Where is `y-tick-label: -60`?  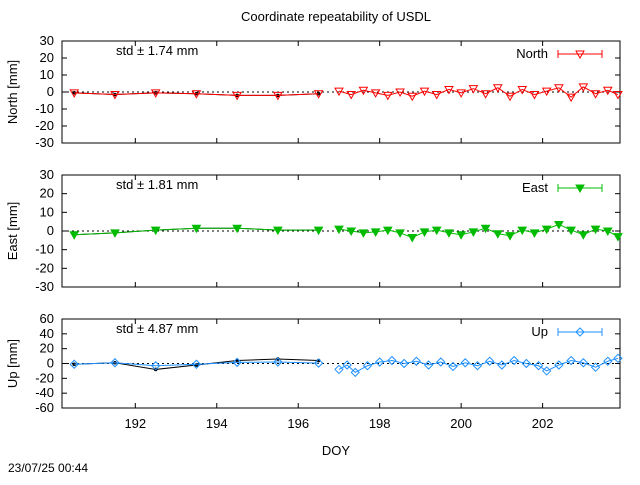
y-tick-label: -60 is located at coordinates (44, 407).